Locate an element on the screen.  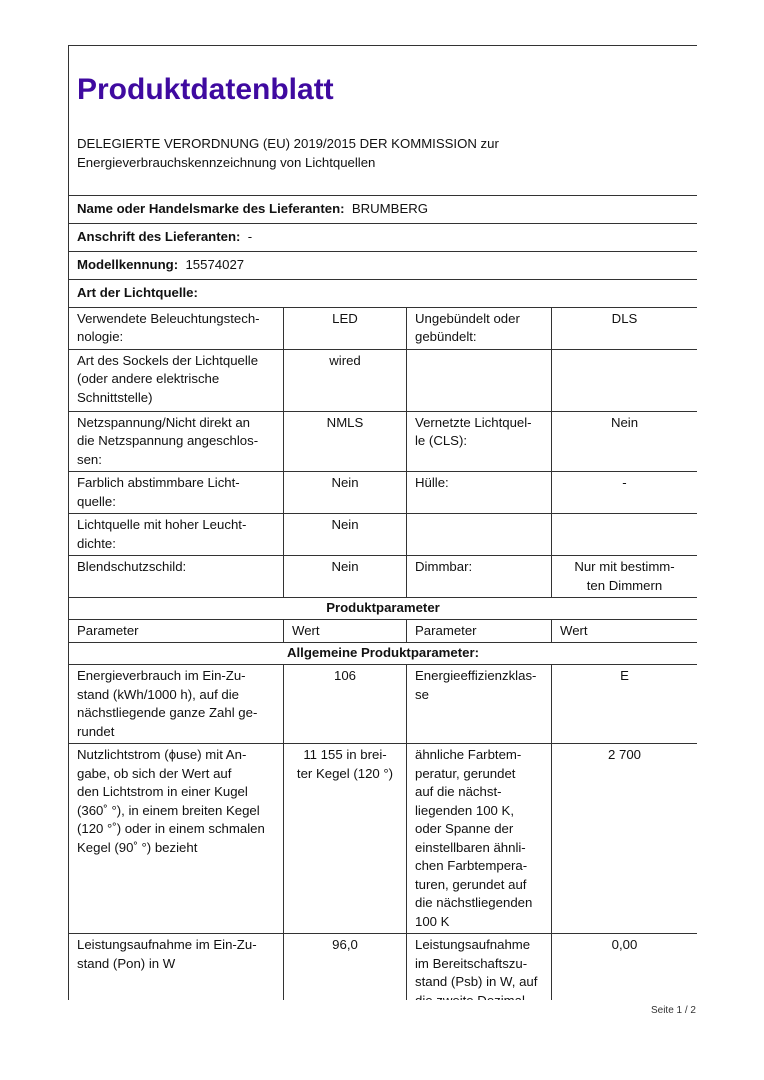
parameter-cell: Dimmbar: is located at coordinates (479, 576).